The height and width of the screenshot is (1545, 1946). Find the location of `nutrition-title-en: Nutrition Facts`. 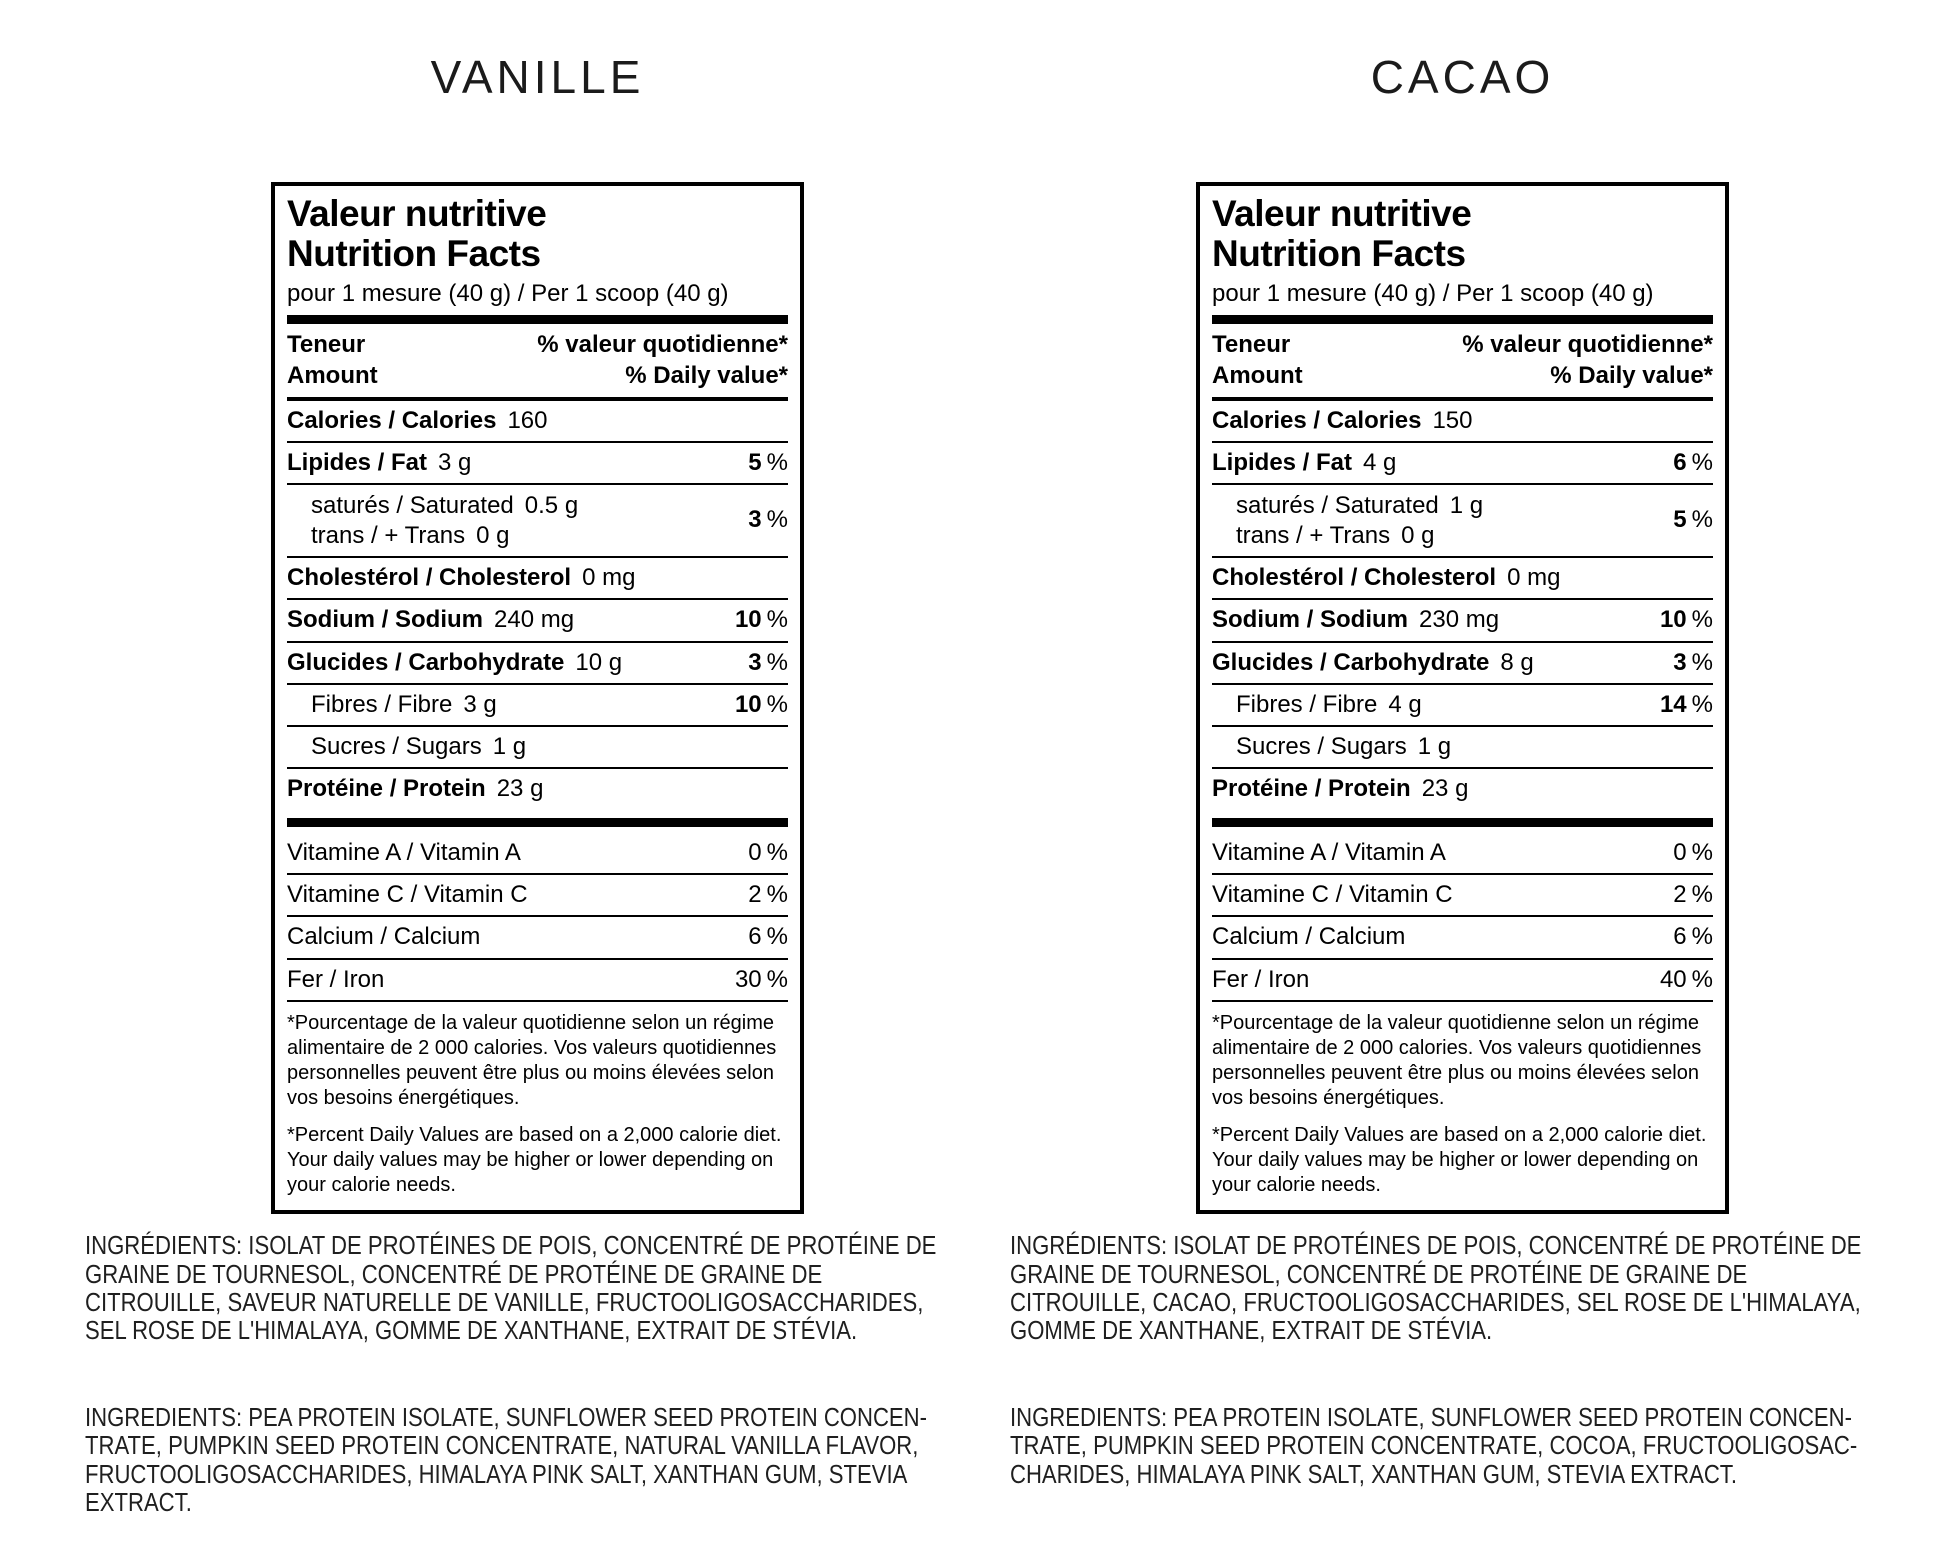

nutrition-title-en: Nutrition Facts is located at coordinates (414, 253).